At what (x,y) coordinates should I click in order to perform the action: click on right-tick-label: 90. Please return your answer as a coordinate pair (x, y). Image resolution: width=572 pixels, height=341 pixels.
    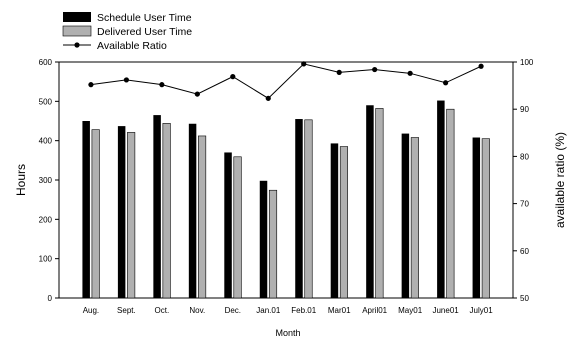
    Looking at the image, I should click on (524, 109).